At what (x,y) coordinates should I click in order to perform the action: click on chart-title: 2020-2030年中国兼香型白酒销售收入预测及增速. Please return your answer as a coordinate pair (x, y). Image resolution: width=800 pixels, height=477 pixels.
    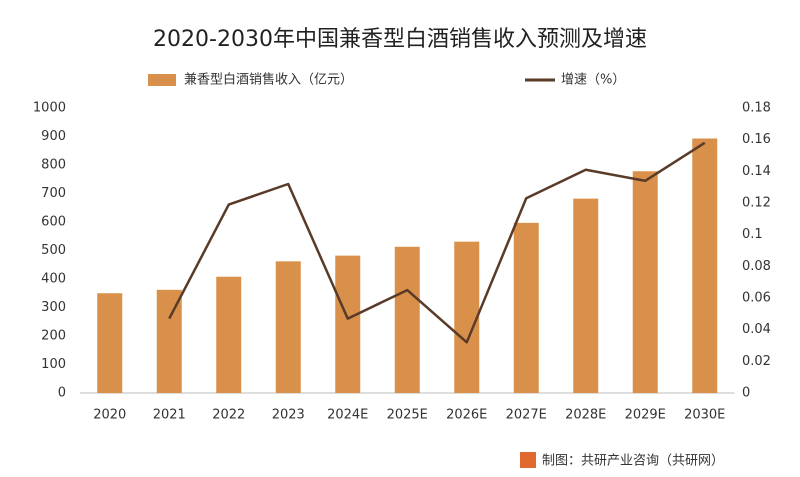
    Looking at the image, I should click on (400, 39).